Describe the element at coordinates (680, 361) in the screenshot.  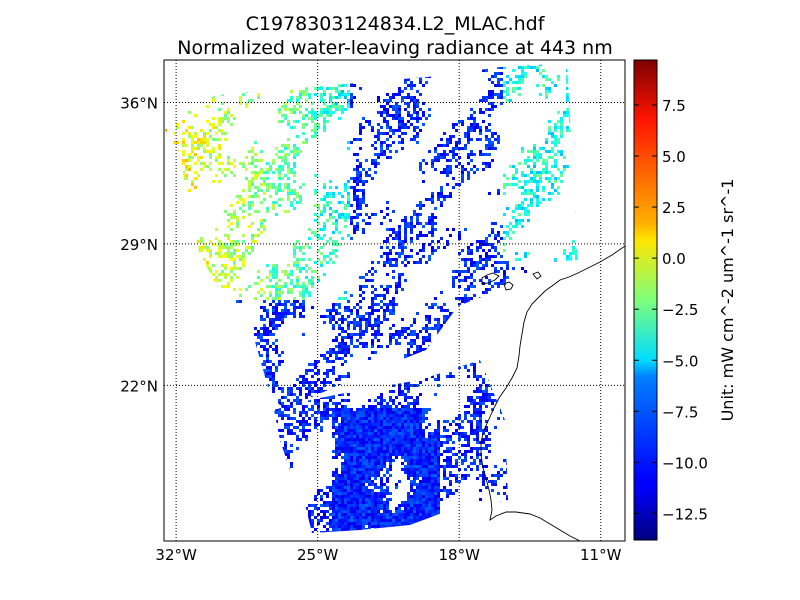
I see `colorbar-tick-label: −5.0` at that location.